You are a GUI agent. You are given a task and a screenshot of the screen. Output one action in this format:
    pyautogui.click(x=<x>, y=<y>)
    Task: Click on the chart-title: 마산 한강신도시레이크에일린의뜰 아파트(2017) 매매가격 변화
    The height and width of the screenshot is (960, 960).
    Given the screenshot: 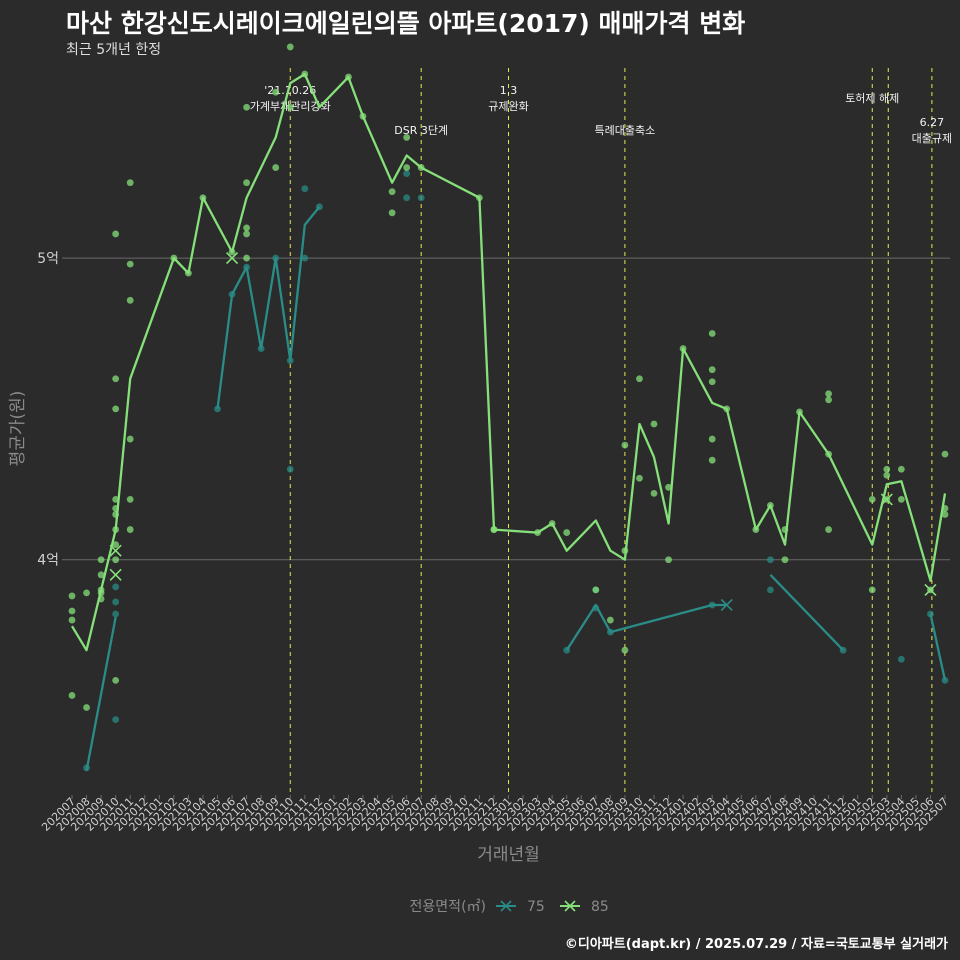 What is the action you would take?
    pyautogui.click(x=406, y=23)
    